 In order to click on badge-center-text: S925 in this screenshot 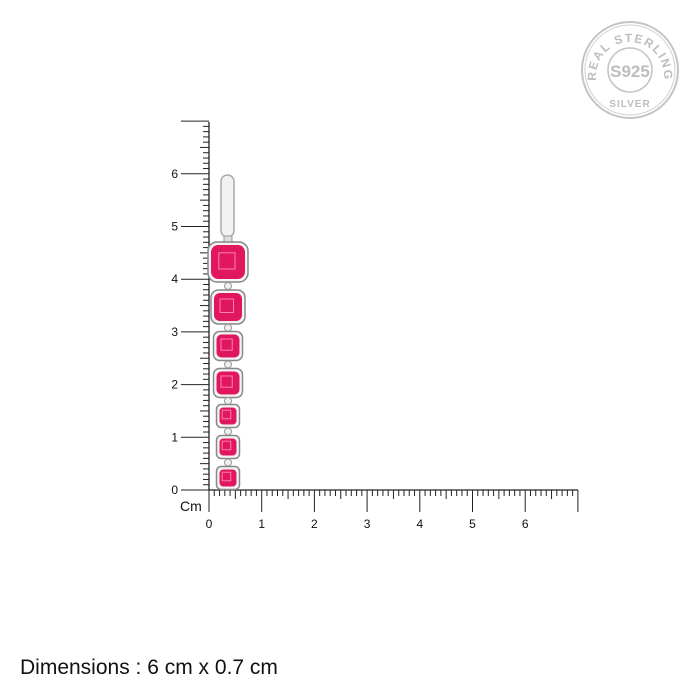, I will do `click(630, 71)`.